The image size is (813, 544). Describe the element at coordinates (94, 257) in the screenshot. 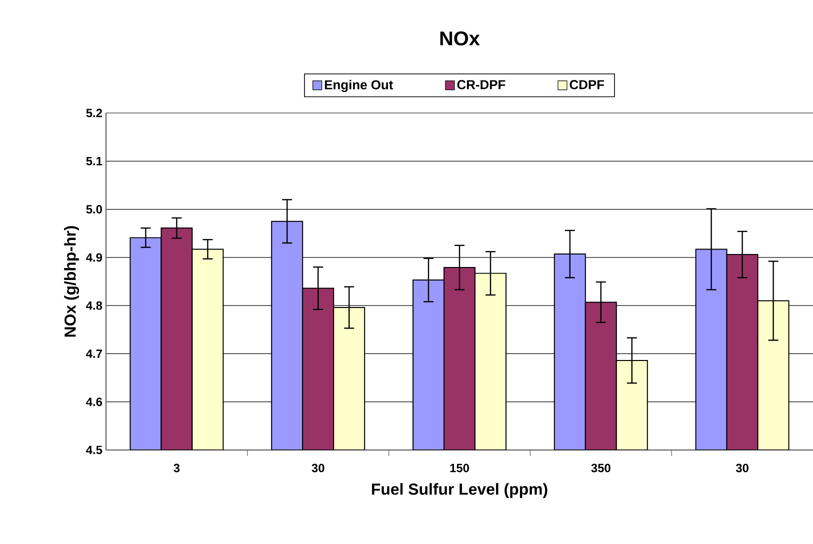

I see `y-tick-label: 4.9` at that location.